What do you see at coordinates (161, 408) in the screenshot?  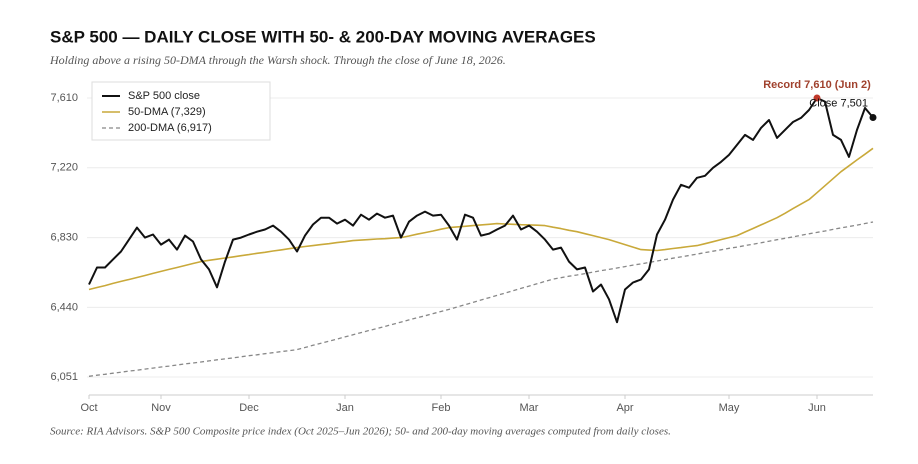 I see `x-tick-label: Nov` at bounding box center [161, 408].